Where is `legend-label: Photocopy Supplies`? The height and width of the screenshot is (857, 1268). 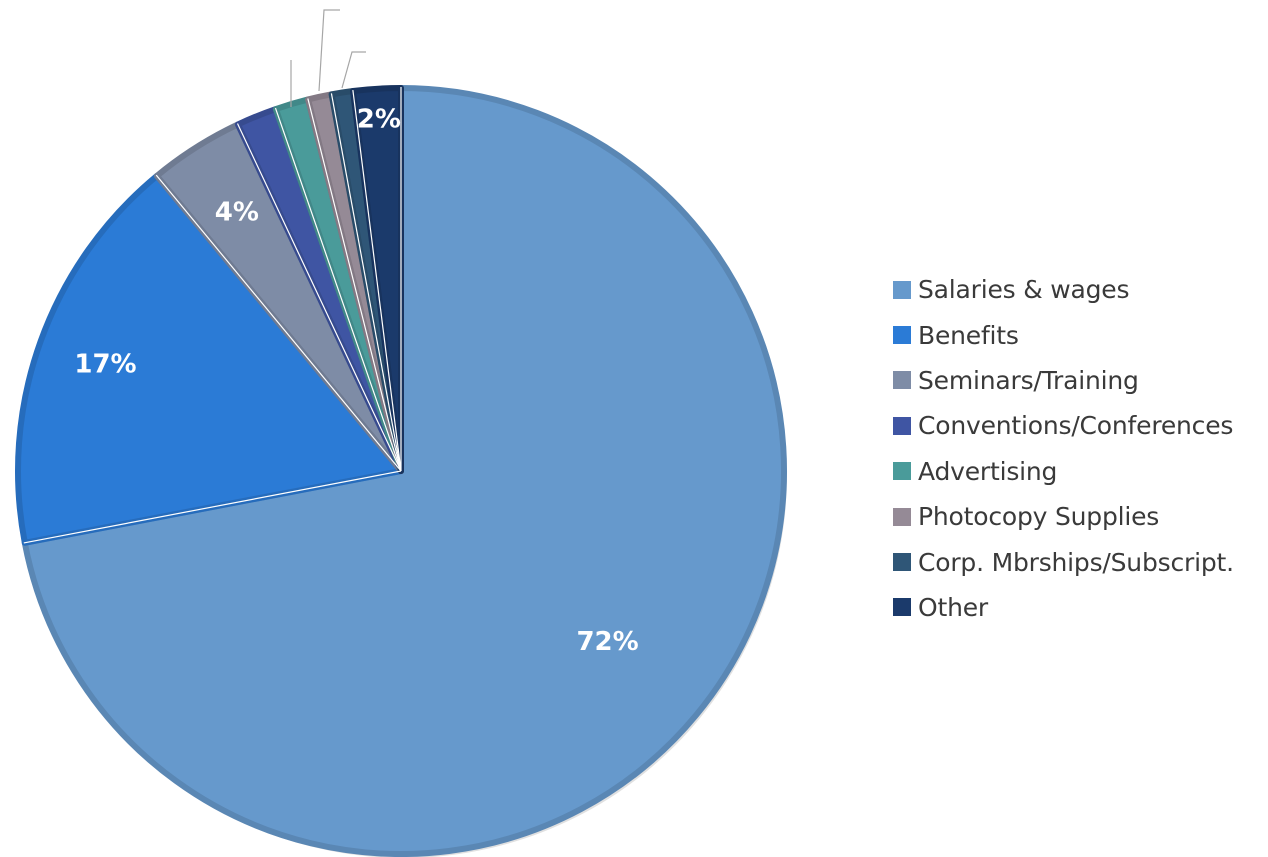 legend-label: Photocopy Supplies is located at coordinates (1039, 517).